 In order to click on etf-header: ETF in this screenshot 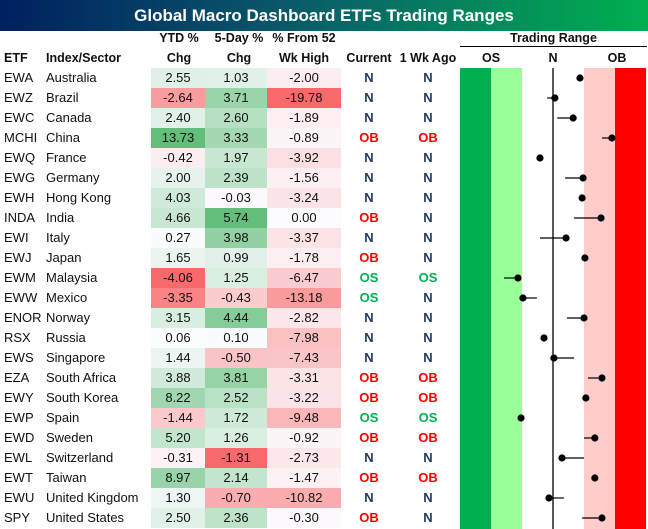, I will do `click(16, 58)`.